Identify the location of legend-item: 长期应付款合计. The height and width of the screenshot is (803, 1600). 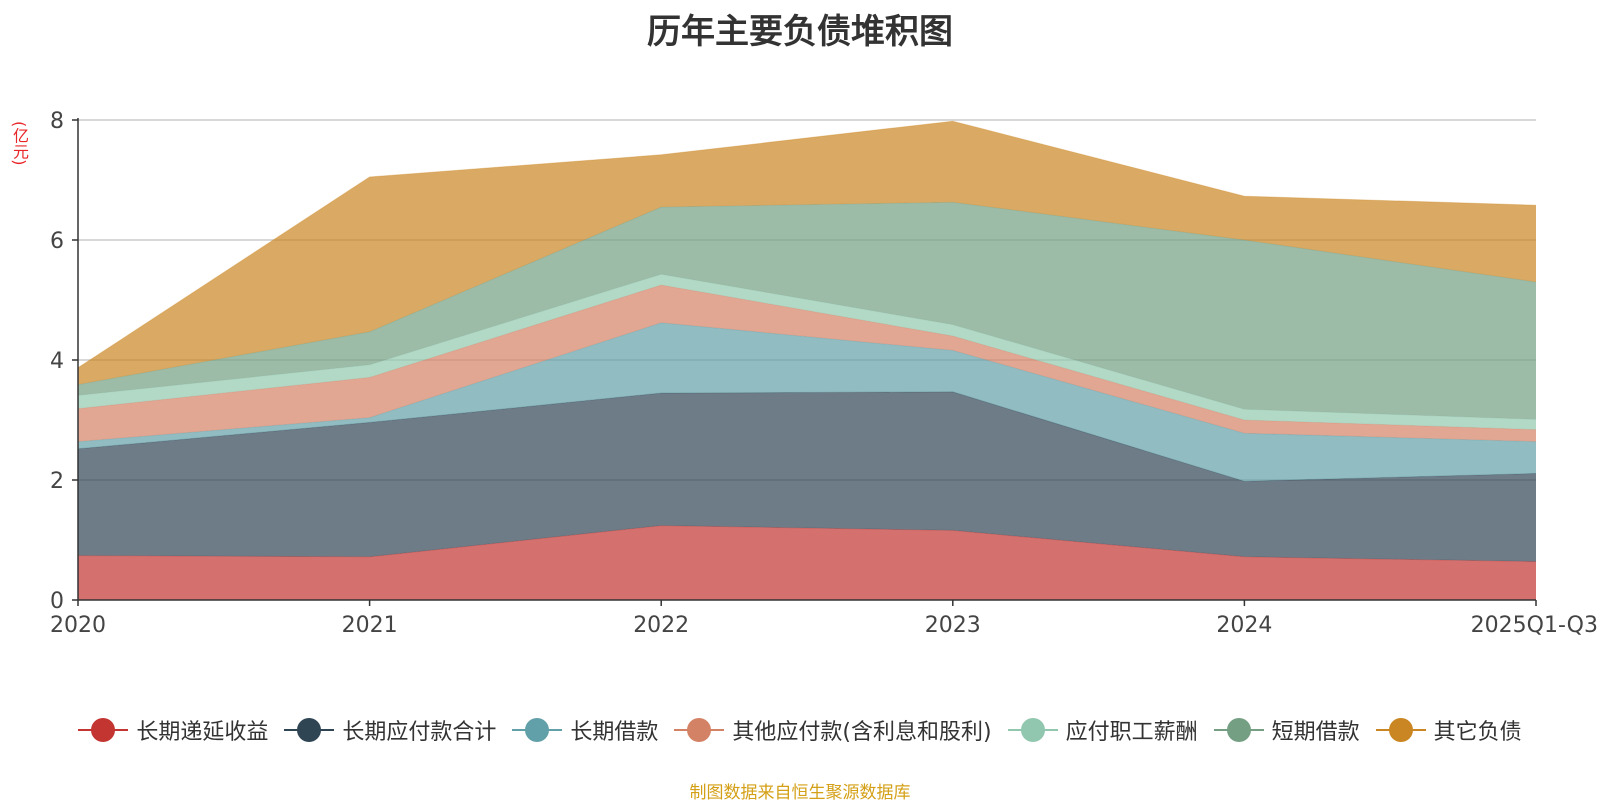
(390, 730).